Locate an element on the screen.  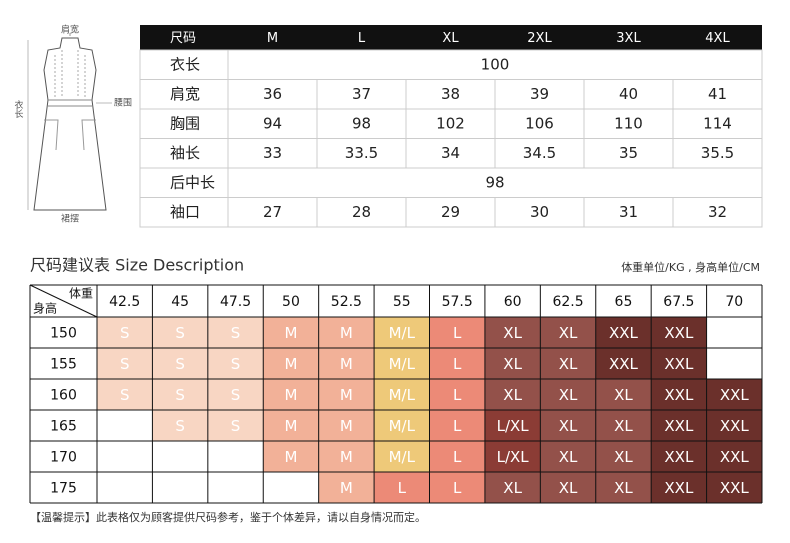
size-cell: 30 is located at coordinates (539, 212).